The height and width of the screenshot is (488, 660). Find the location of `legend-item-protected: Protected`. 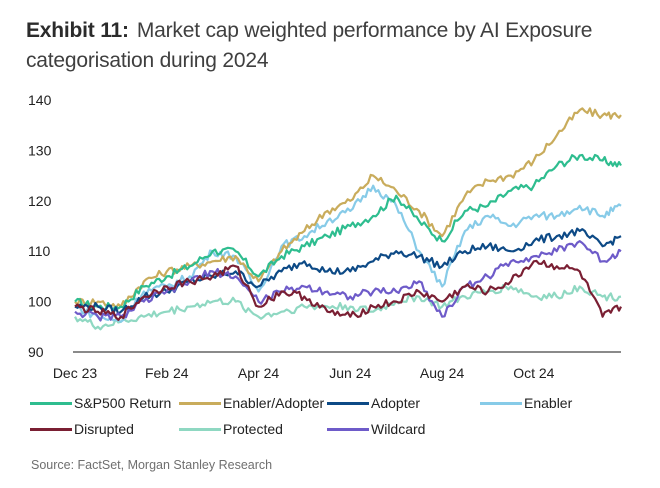

legend-item-protected: Protected is located at coordinates (231, 429).